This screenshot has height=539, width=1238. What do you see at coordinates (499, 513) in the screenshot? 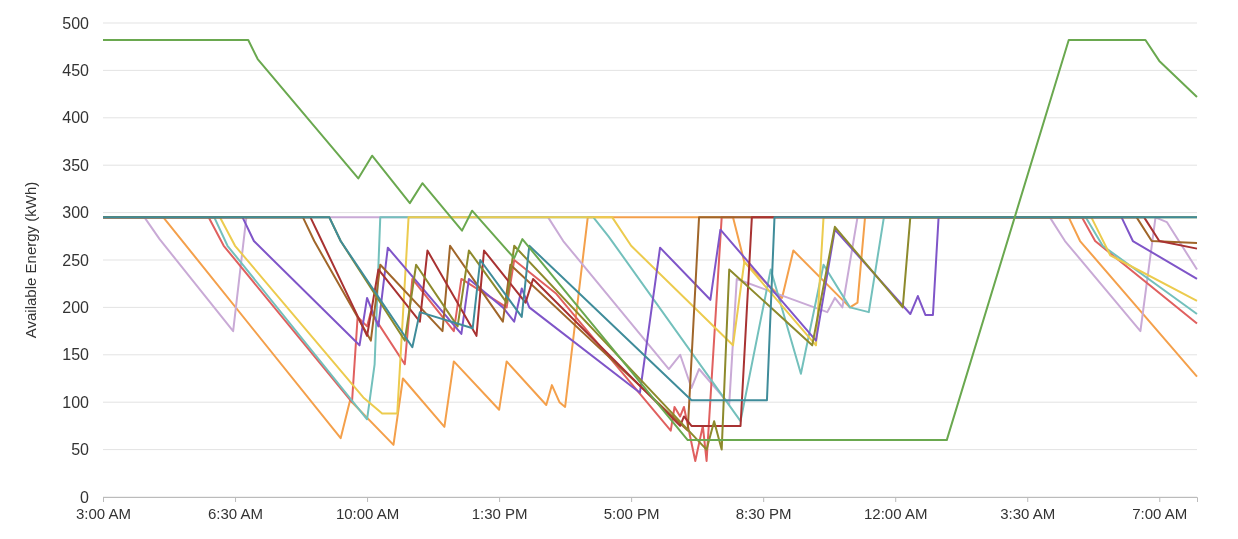
I see `x-tick-label: 1:30 PM` at bounding box center [499, 513].